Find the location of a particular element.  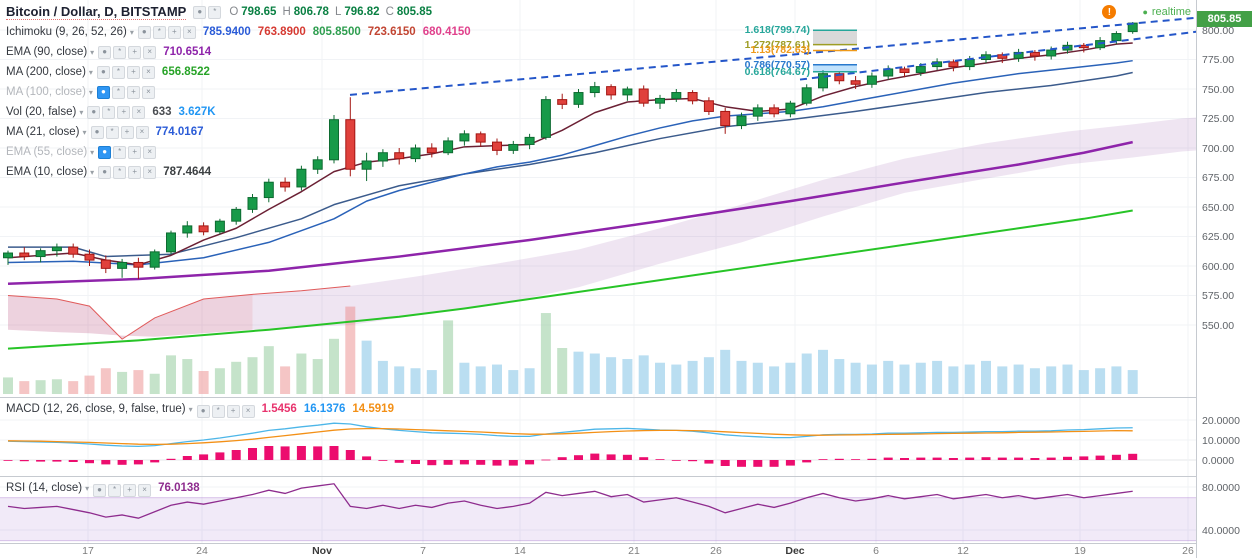

indicator-0-value-0: 785.9400 is located at coordinates (226, 32).